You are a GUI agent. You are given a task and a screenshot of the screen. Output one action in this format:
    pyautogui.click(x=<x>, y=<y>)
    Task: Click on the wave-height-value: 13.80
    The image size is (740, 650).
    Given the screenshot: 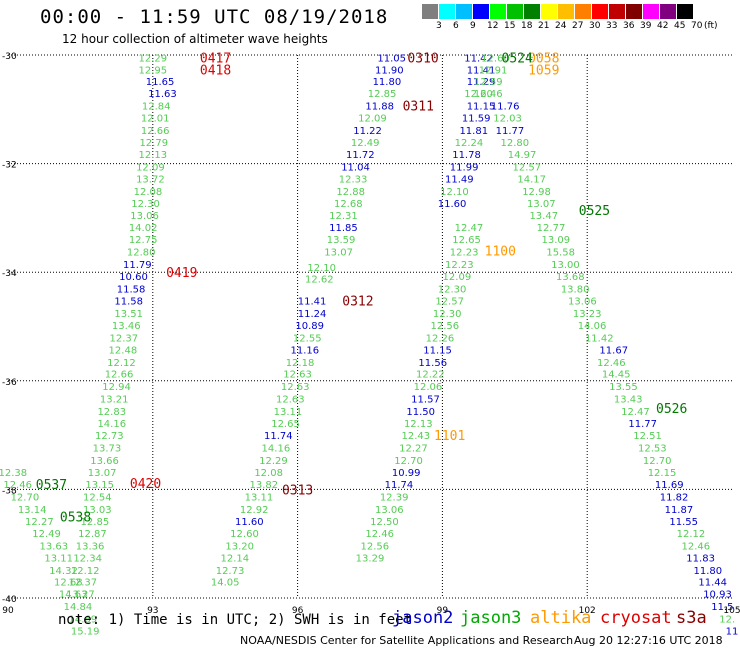 What is the action you would take?
    pyautogui.click(x=575, y=289)
    